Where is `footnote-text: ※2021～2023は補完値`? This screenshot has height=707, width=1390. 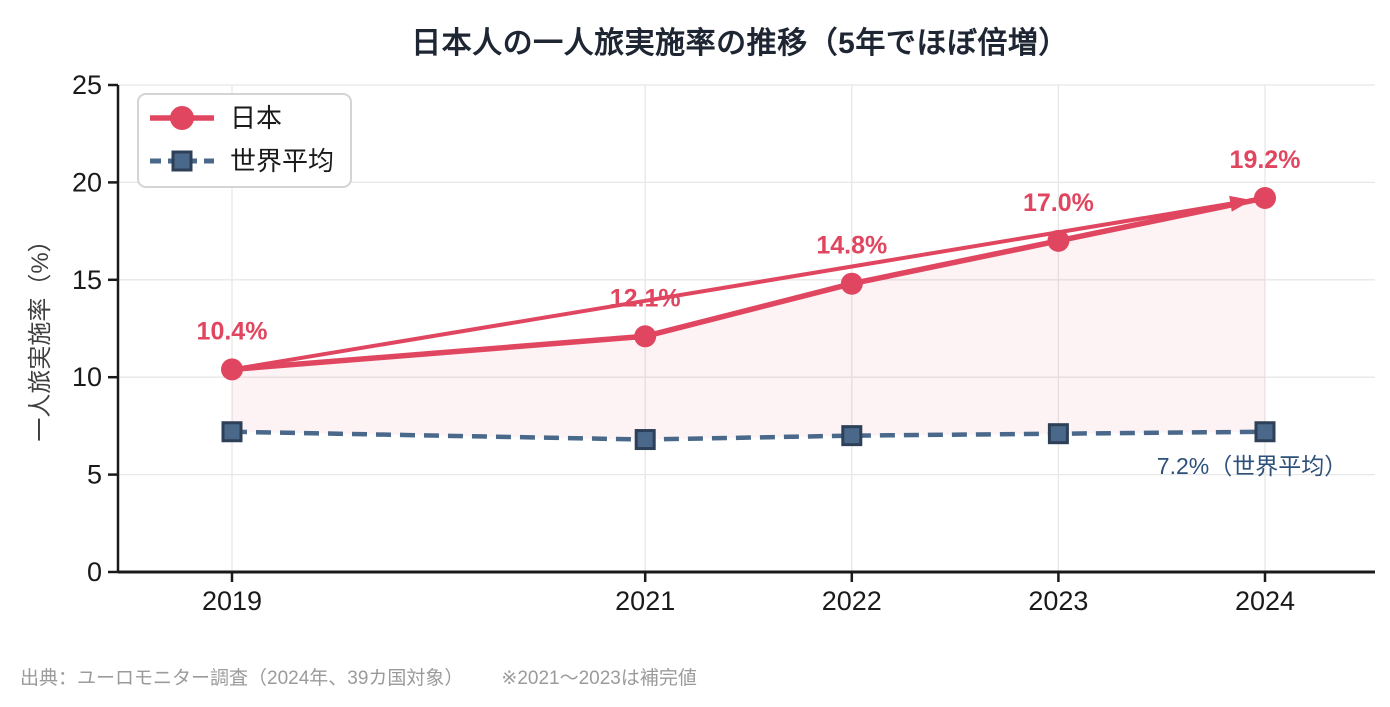 footnote-text: ※2021～2023は補完値 is located at coordinates (599, 678).